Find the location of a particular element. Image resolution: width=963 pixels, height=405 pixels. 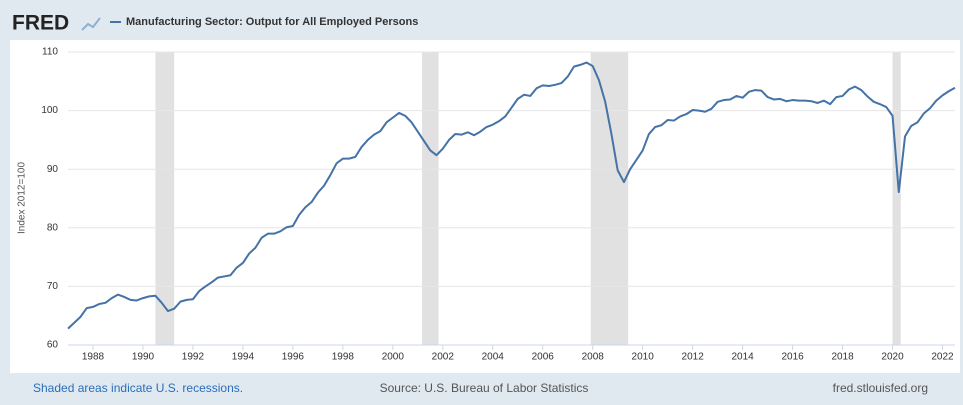

x-tick-label: 1990 is located at coordinates (143, 357).